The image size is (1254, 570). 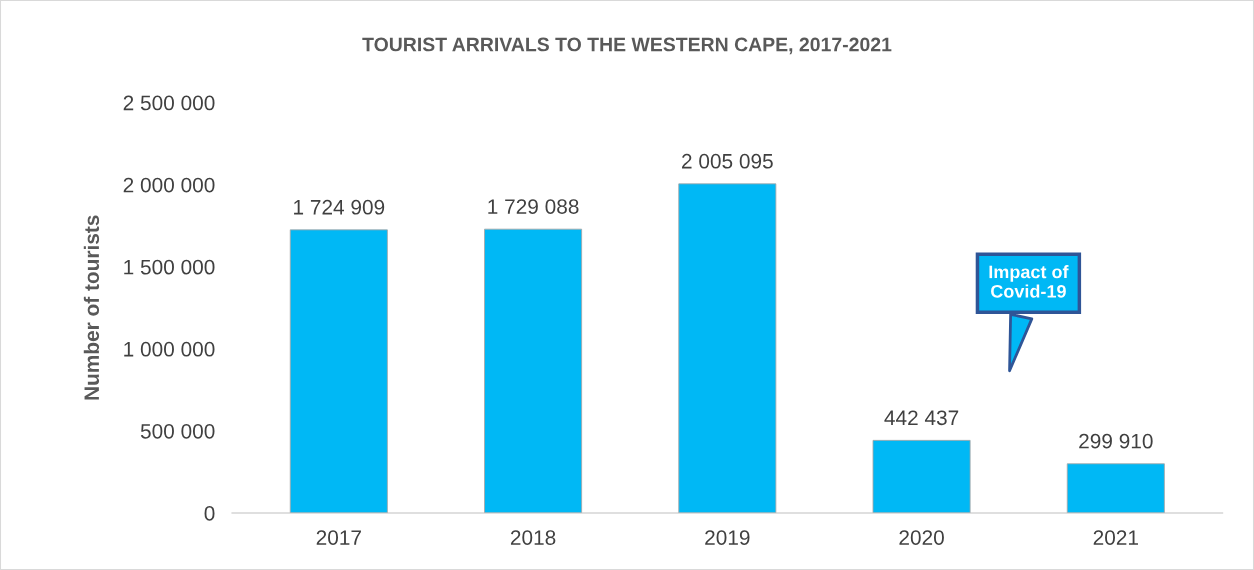 I want to click on data-label: 299 910, so click(x=1116, y=441).